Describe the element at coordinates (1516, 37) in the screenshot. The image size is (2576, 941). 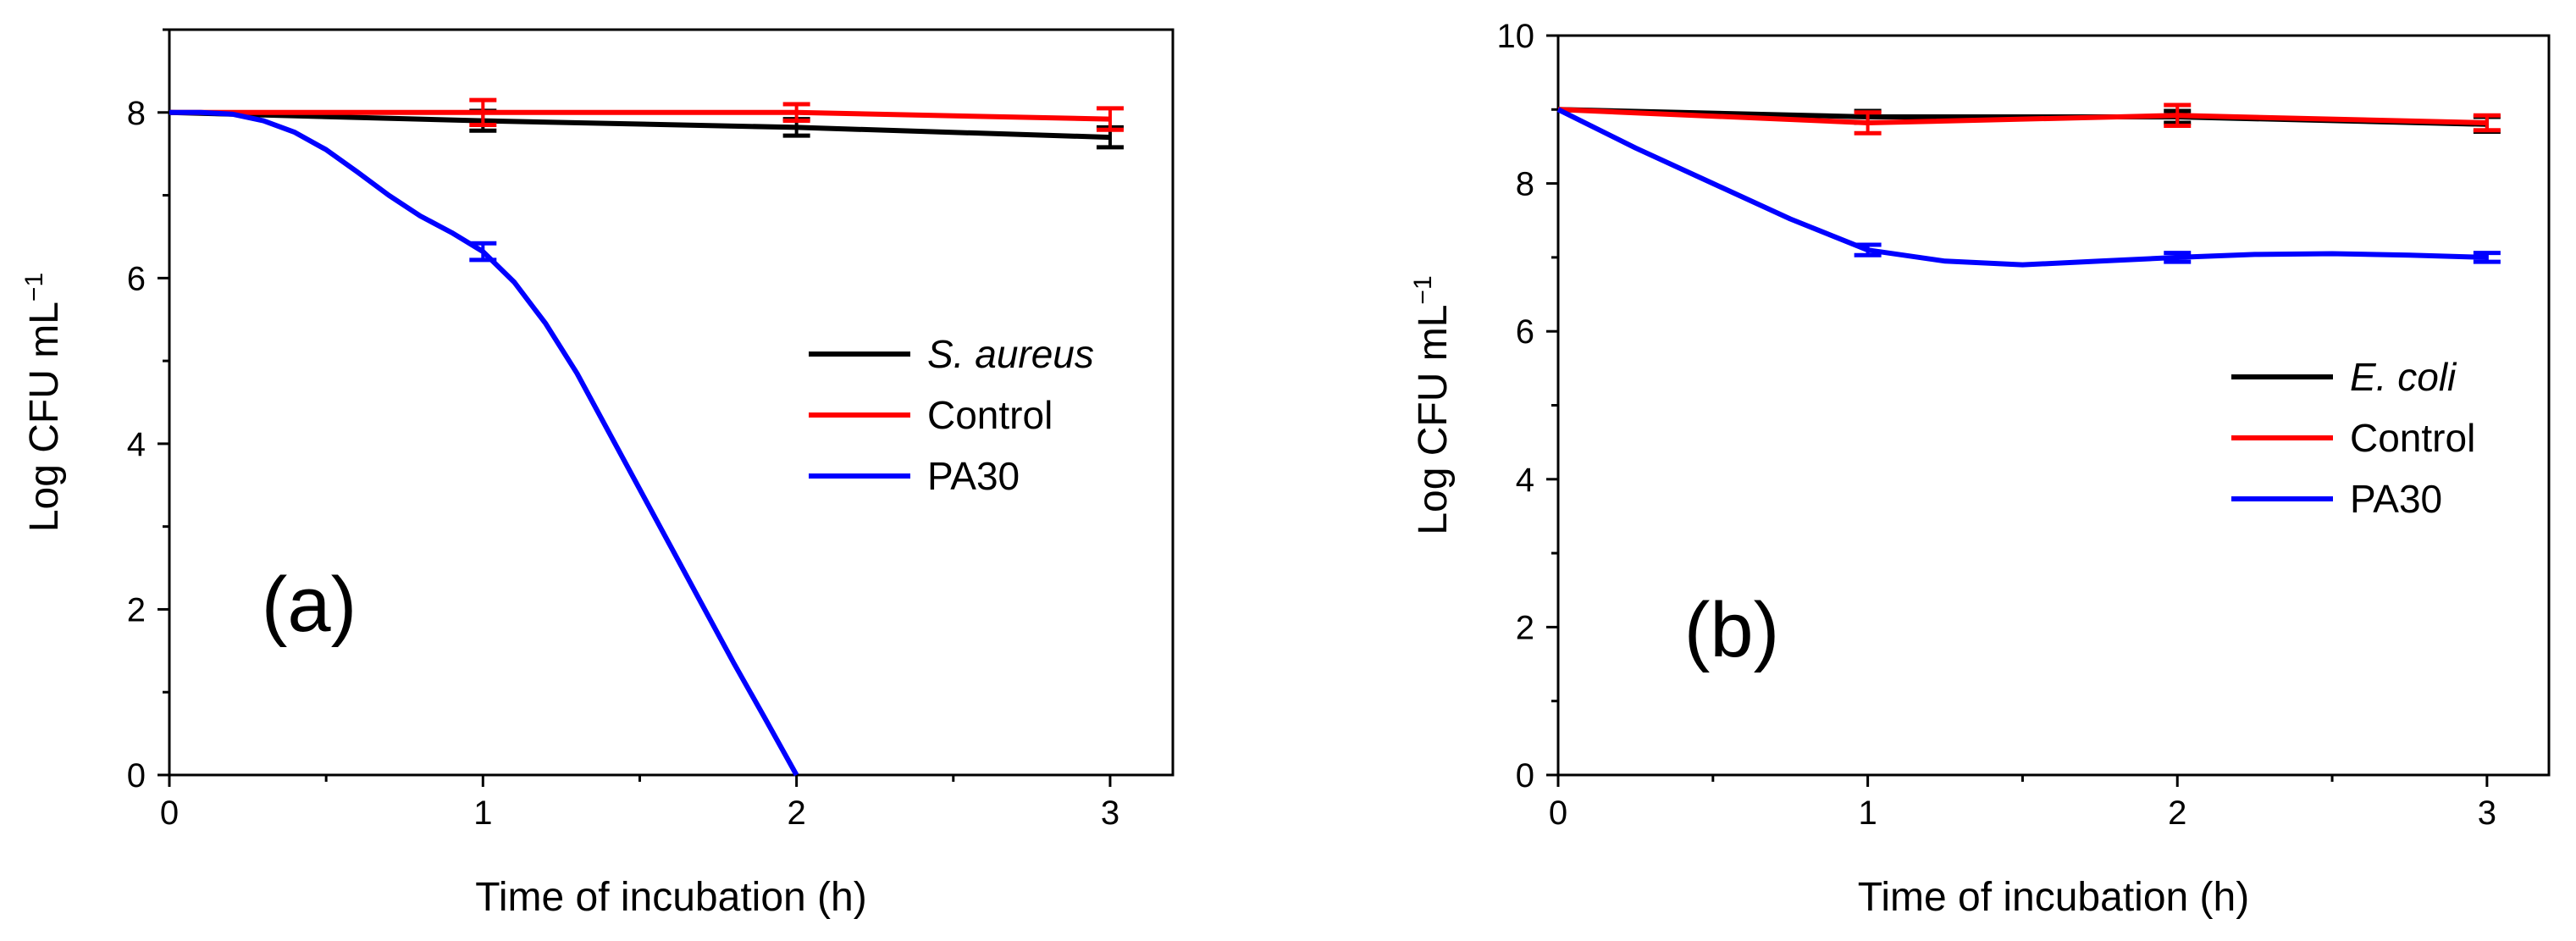
I see `y-tick-label: 10` at that location.